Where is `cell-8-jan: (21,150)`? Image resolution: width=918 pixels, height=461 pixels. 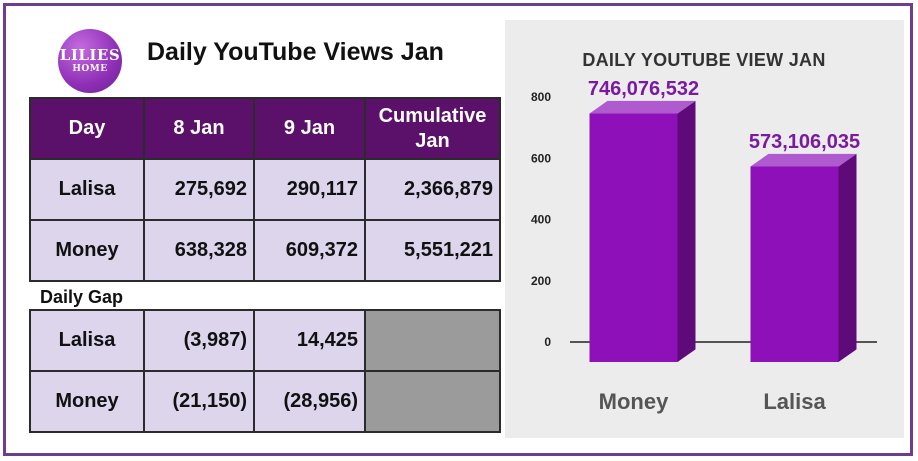 cell-8-jan: (21,150) is located at coordinates (199, 401).